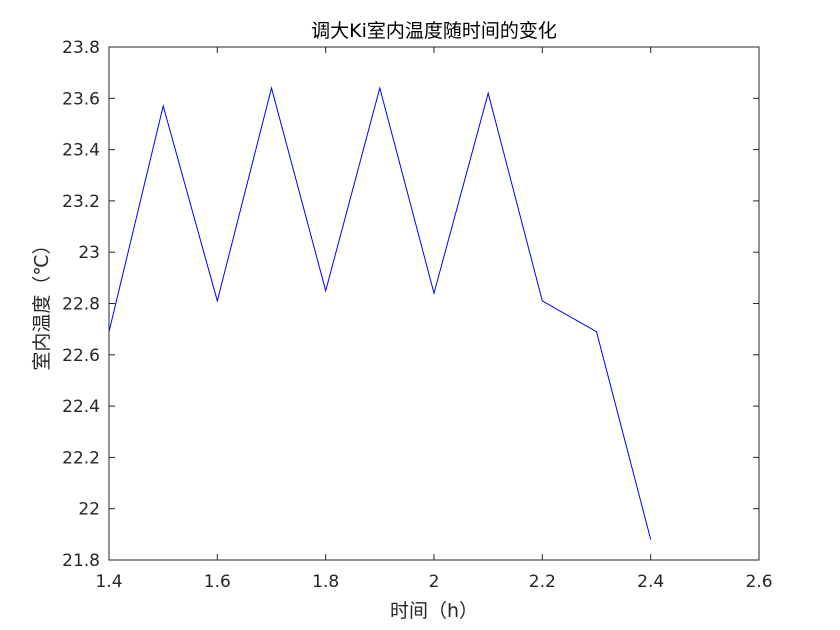 The image size is (840, 630). What do you see at coordinates (758, 582) in the screenshot?
I see `x-tick-label: 2.6` at bounding box center [758, 582].